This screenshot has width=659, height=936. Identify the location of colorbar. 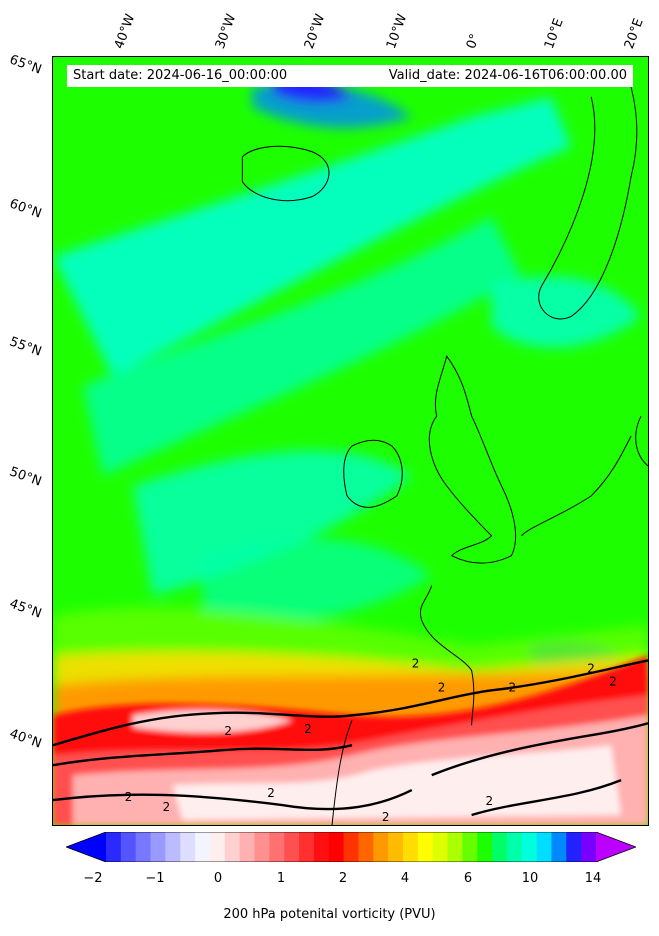
(351, 847).